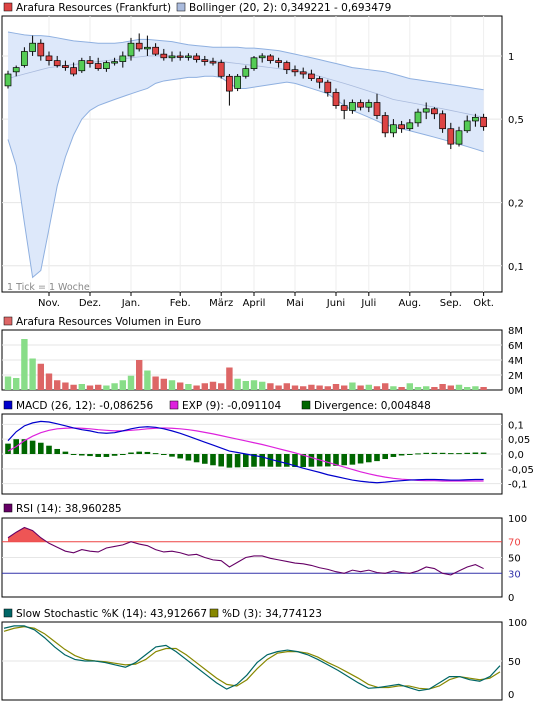  Describe the element at coordinates (290, 8) in the screenshot. I see `bollinger-legend-label: Bollinger (20, 2): 0,349221 - 0,693479` at that location.